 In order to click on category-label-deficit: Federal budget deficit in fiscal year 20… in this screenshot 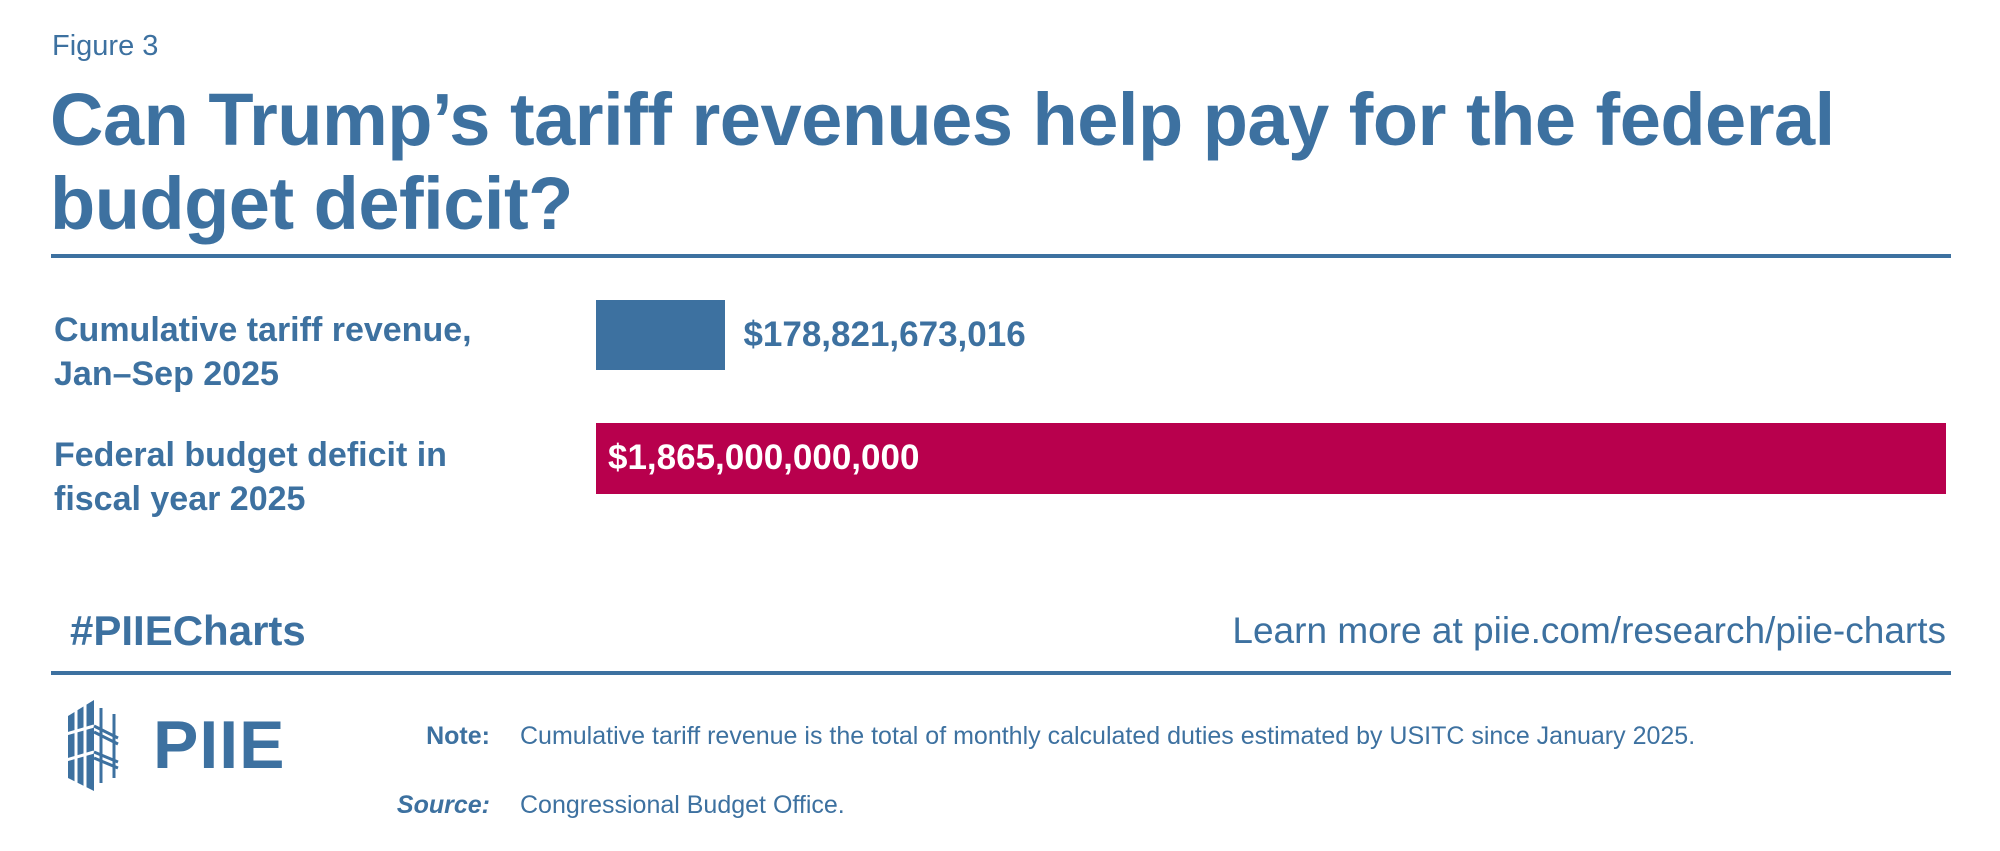, I will do `click(250, 477)`.